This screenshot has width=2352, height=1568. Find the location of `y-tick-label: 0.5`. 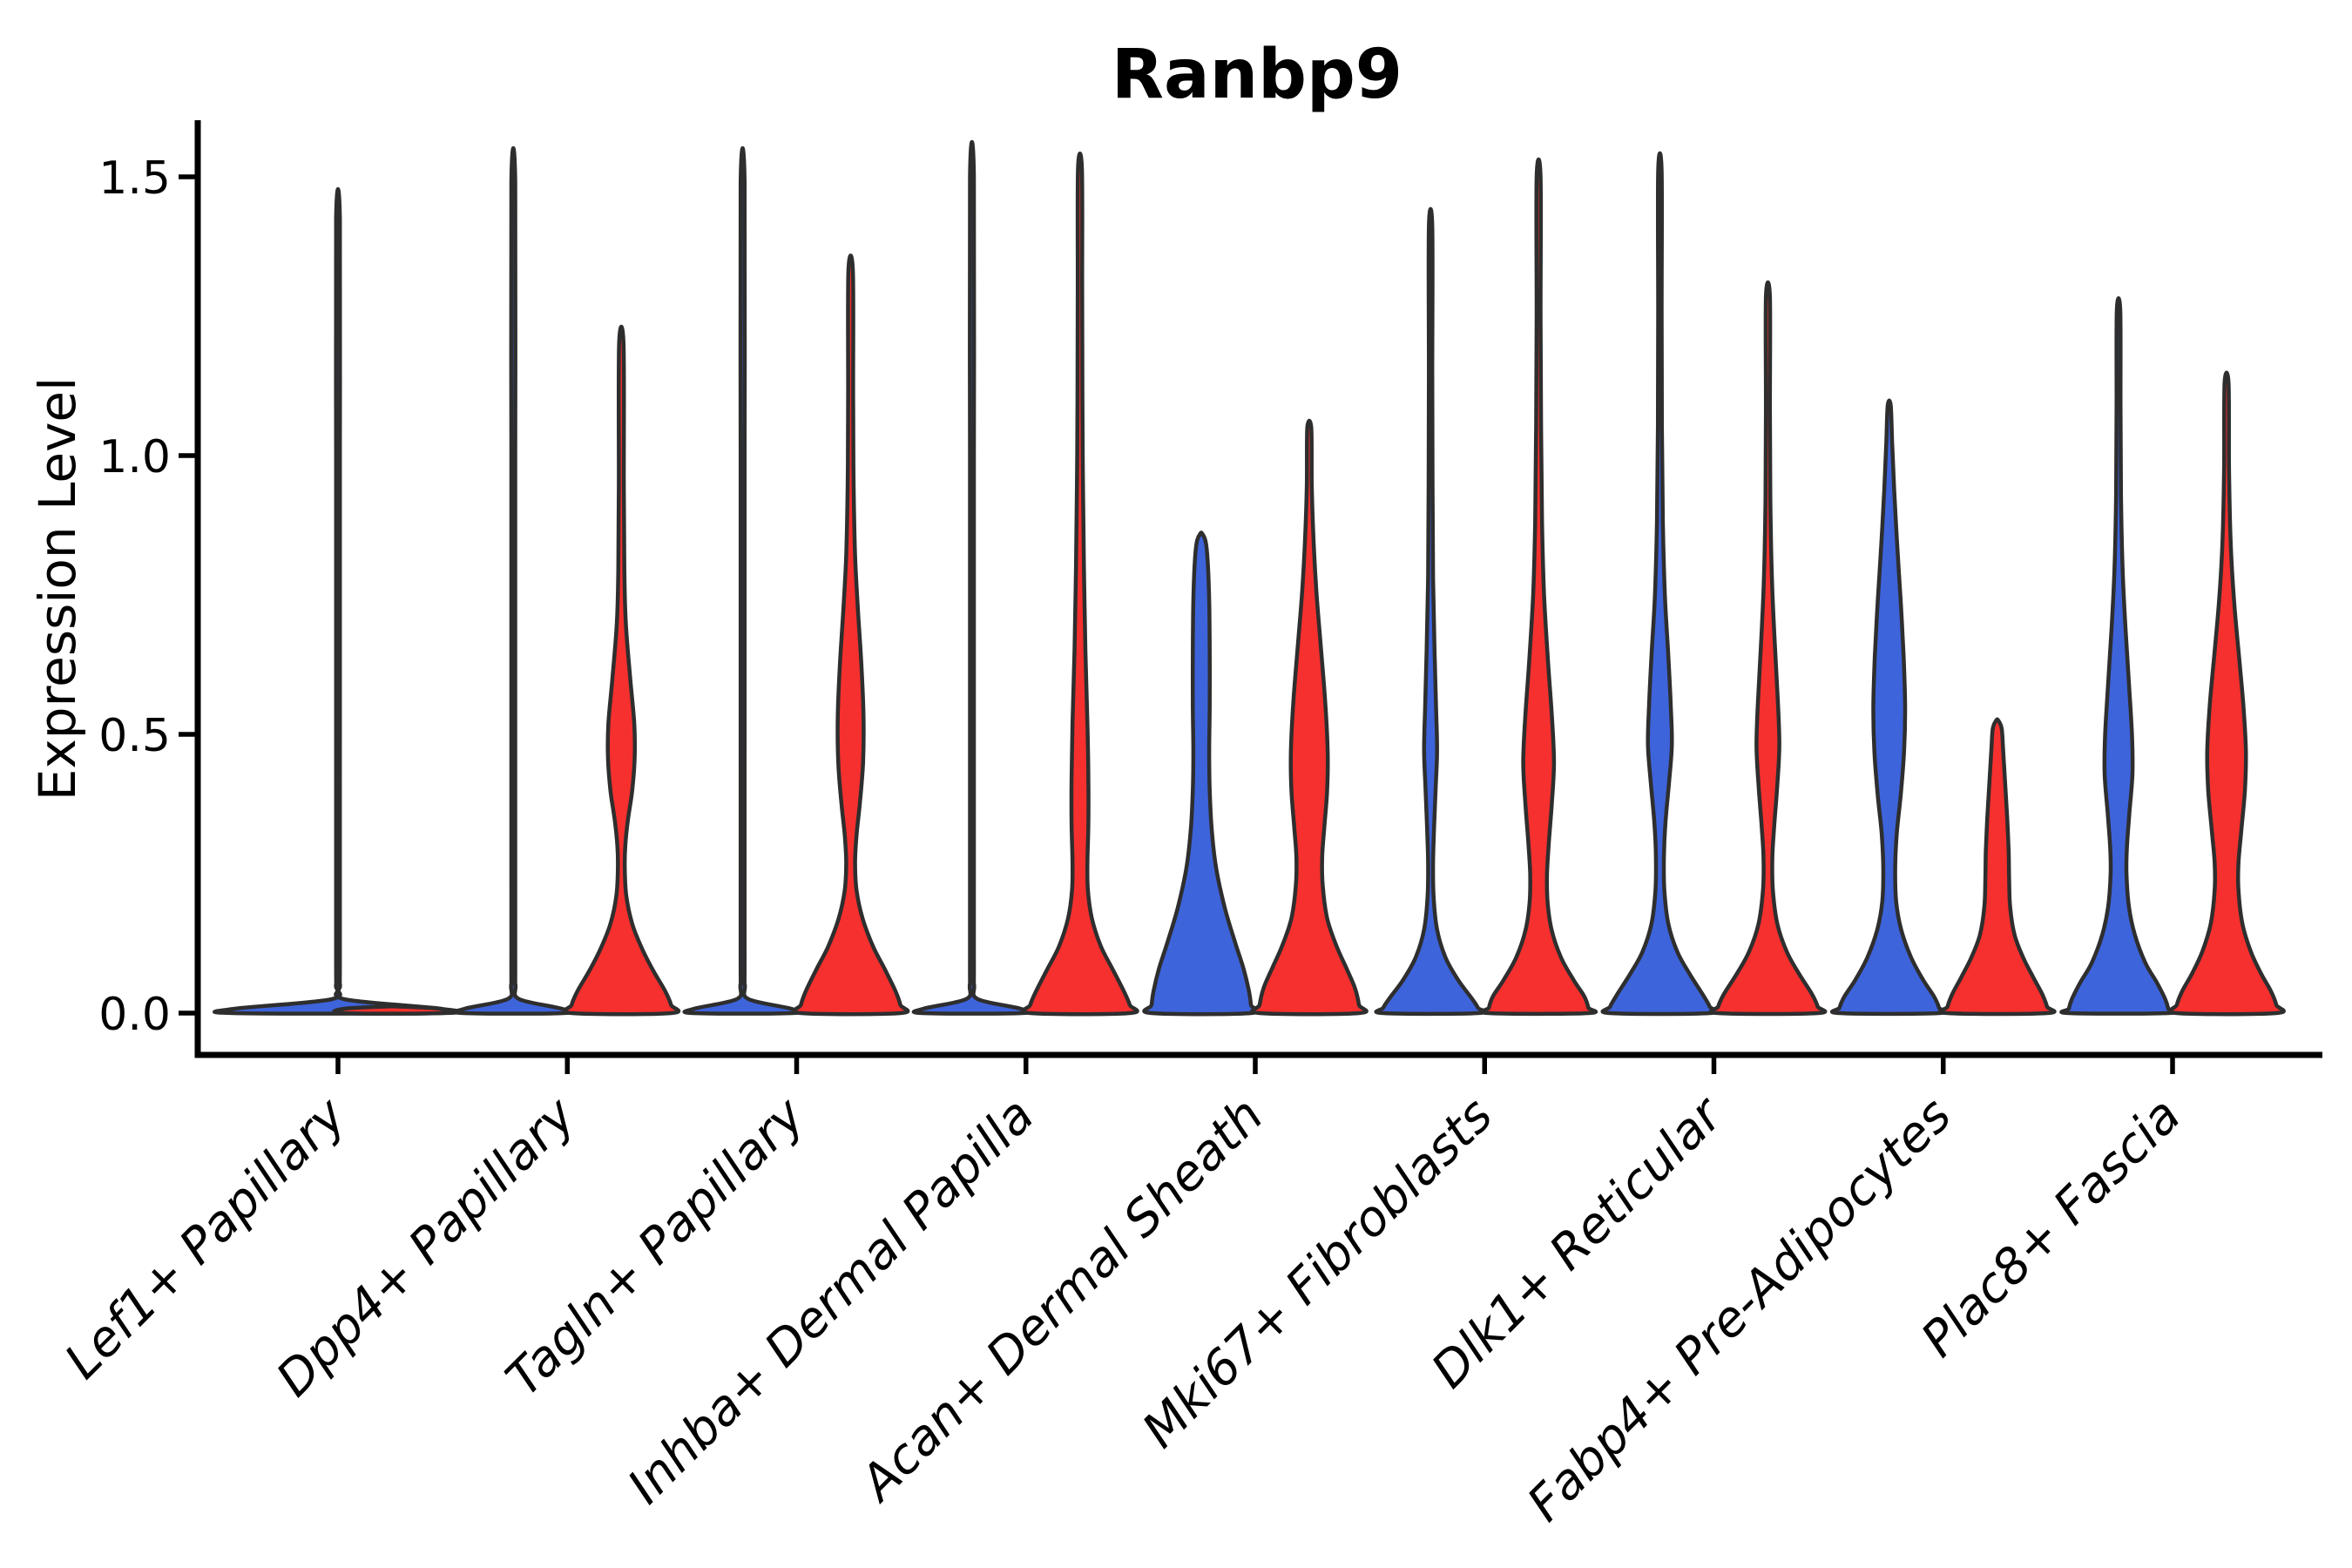

y-tick-label: 0.5 is located at coordinates (134, 736).